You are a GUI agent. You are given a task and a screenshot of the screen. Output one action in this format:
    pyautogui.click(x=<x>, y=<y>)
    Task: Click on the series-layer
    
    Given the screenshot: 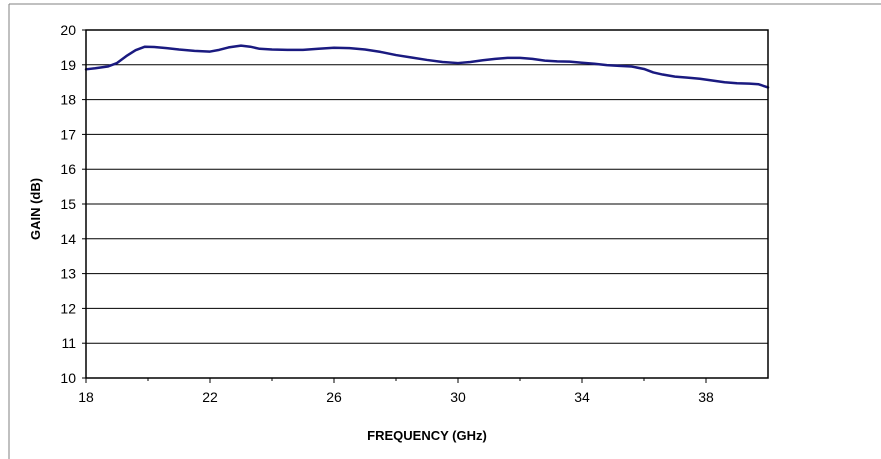 What is the action you would take?
    pyautogui.click(x=427, y=66)
    